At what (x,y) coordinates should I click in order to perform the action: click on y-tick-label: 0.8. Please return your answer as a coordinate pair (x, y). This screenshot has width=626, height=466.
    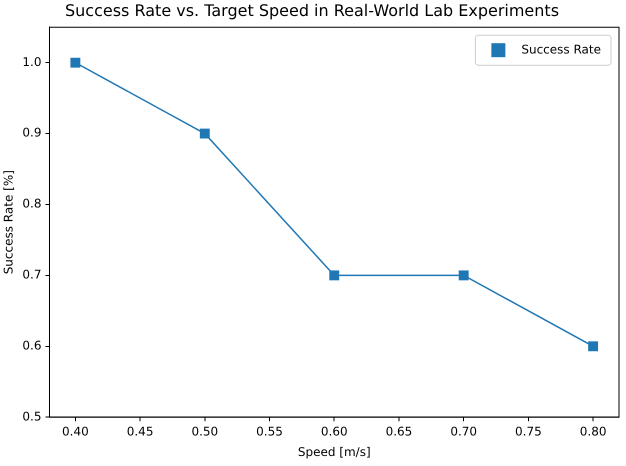
    Looking at the image, I should click on (32, 203).